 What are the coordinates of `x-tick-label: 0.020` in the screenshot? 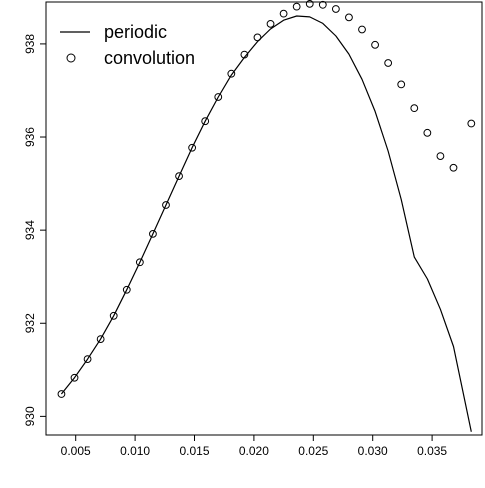 It's located at (254, 451).